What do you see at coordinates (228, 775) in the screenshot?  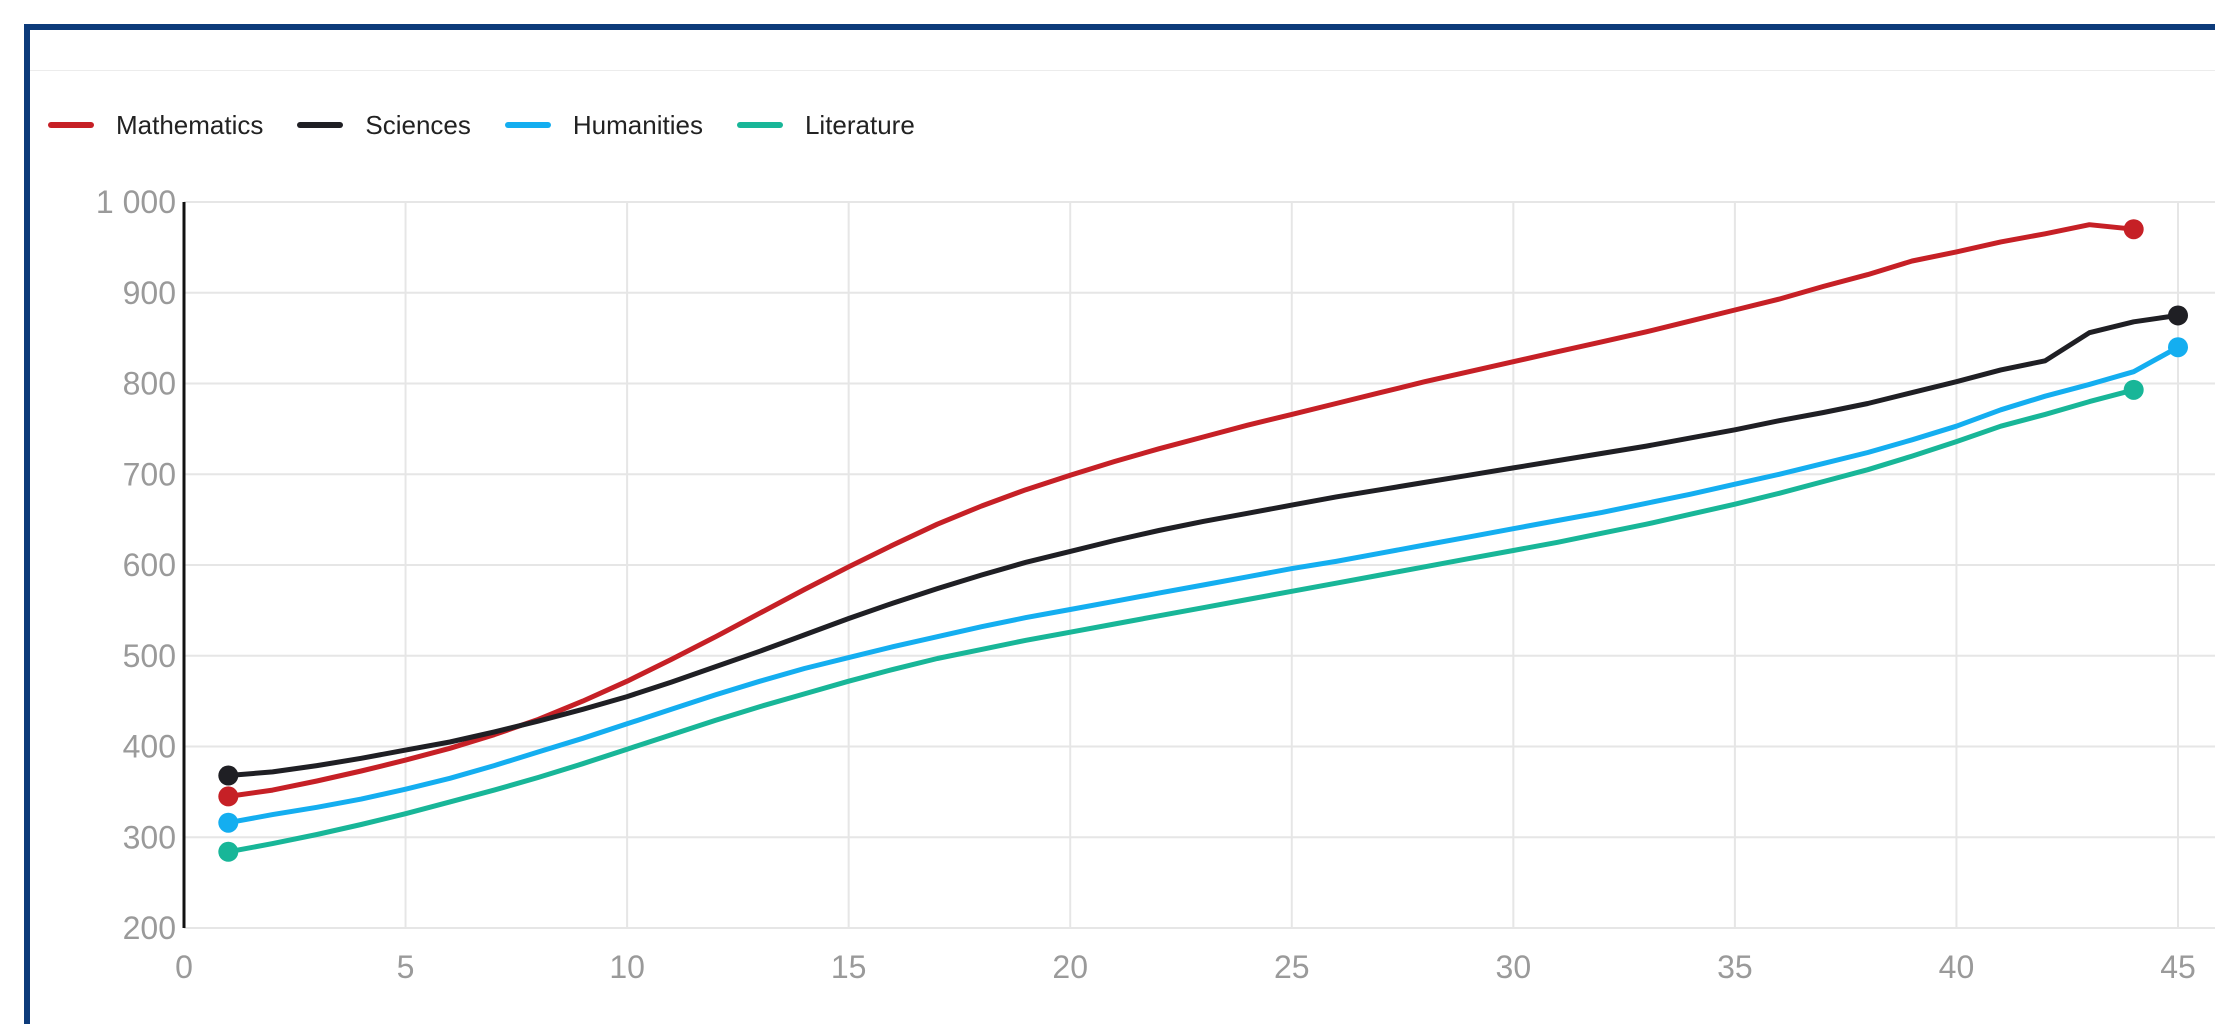 I see `data-point-sciences-start` at bounding box center [228, 775].